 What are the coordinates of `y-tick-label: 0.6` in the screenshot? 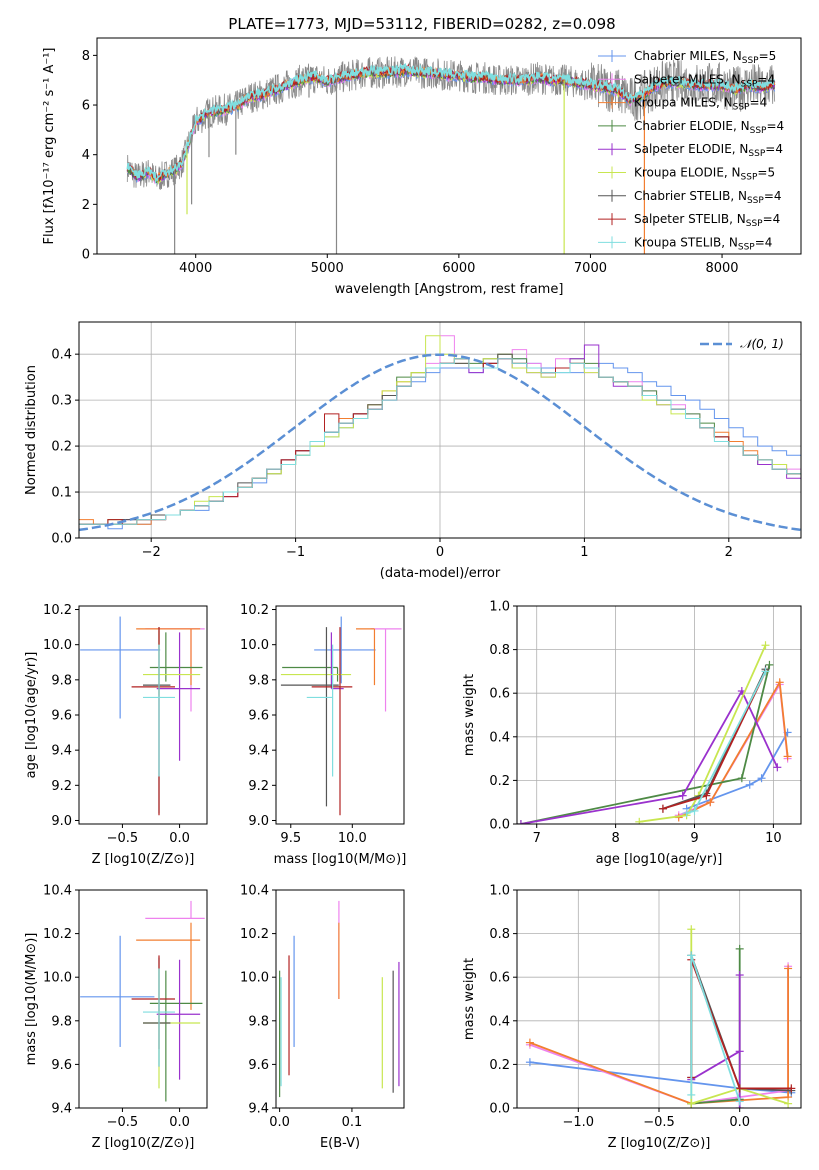 It's located at (499, 978).